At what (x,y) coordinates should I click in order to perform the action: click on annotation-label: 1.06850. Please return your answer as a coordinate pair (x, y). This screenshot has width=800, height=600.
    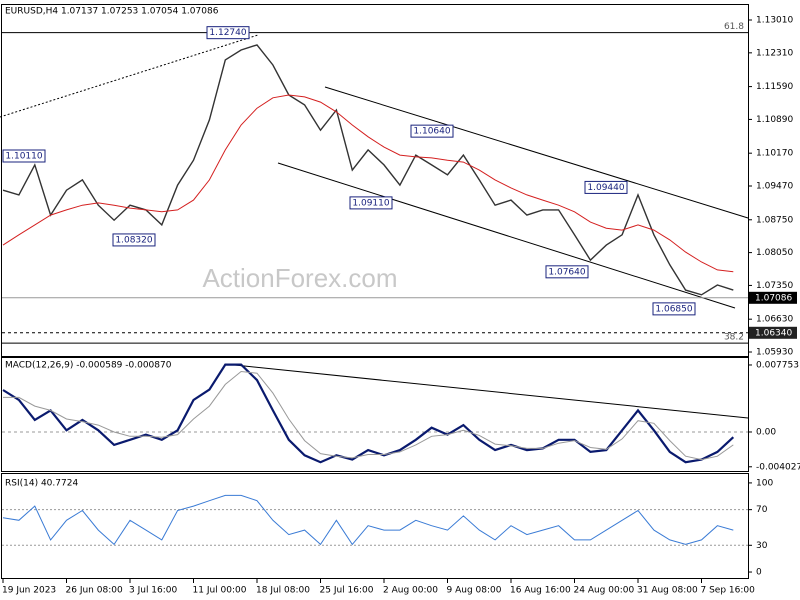
    Looking at the image, I should click on (673, 309).